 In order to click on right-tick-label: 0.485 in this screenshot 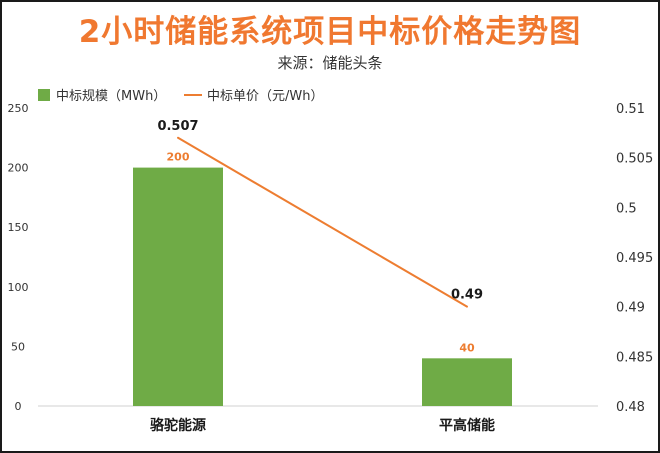, I will do `click(634, 357)`.